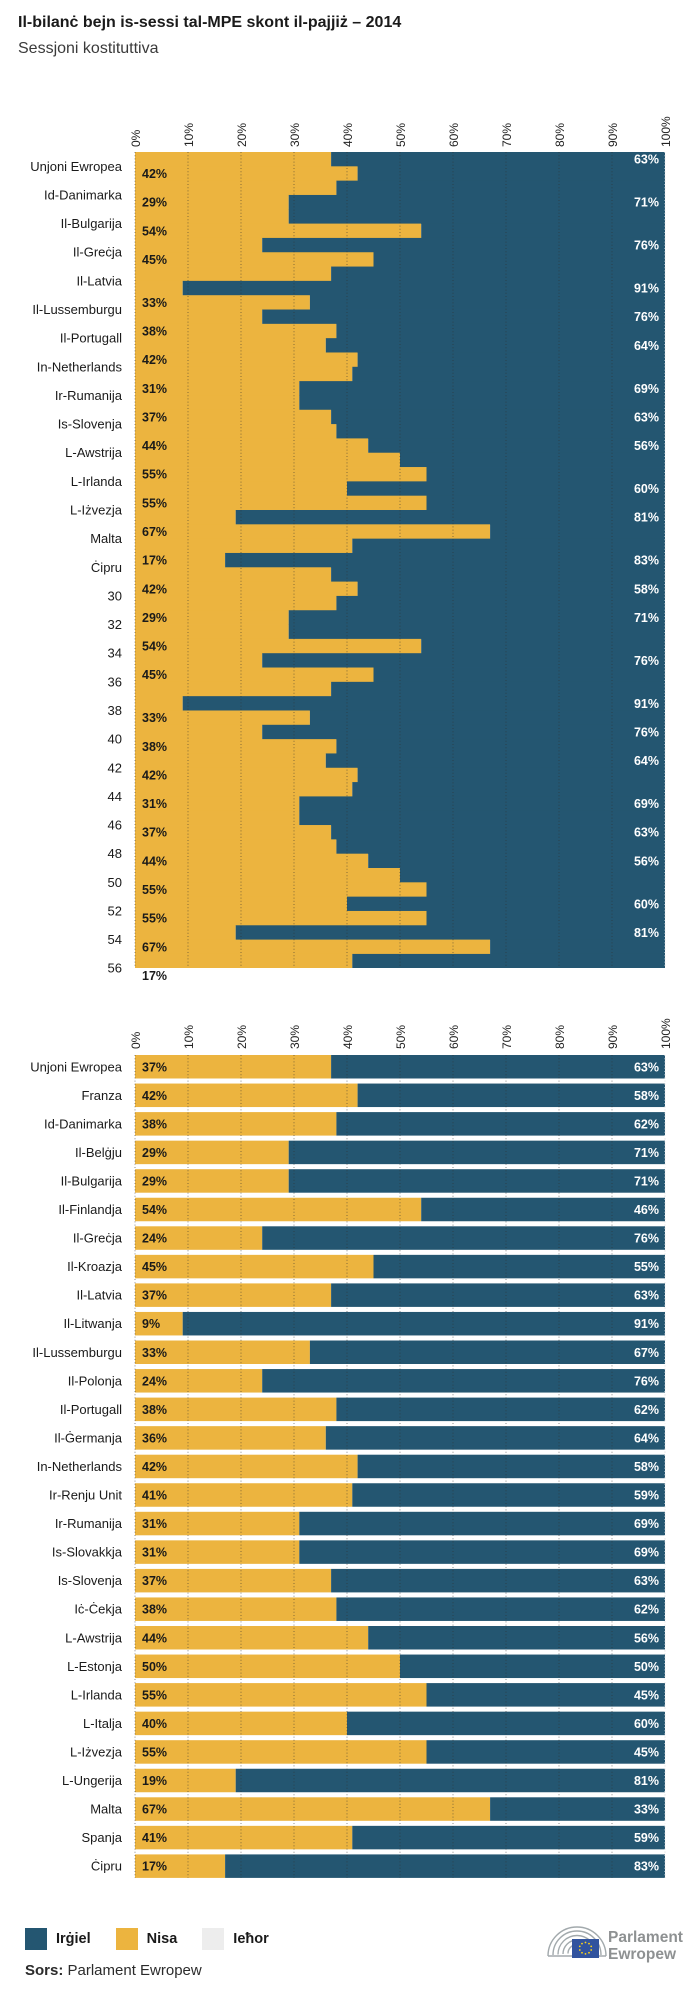 Image resolution: width=700 pixels, height=1993 pixels. What do you see at coordinates (154, 1239) in the screenshot?
I see `value-label-women: 24%` at bounding box center [154, 1239].